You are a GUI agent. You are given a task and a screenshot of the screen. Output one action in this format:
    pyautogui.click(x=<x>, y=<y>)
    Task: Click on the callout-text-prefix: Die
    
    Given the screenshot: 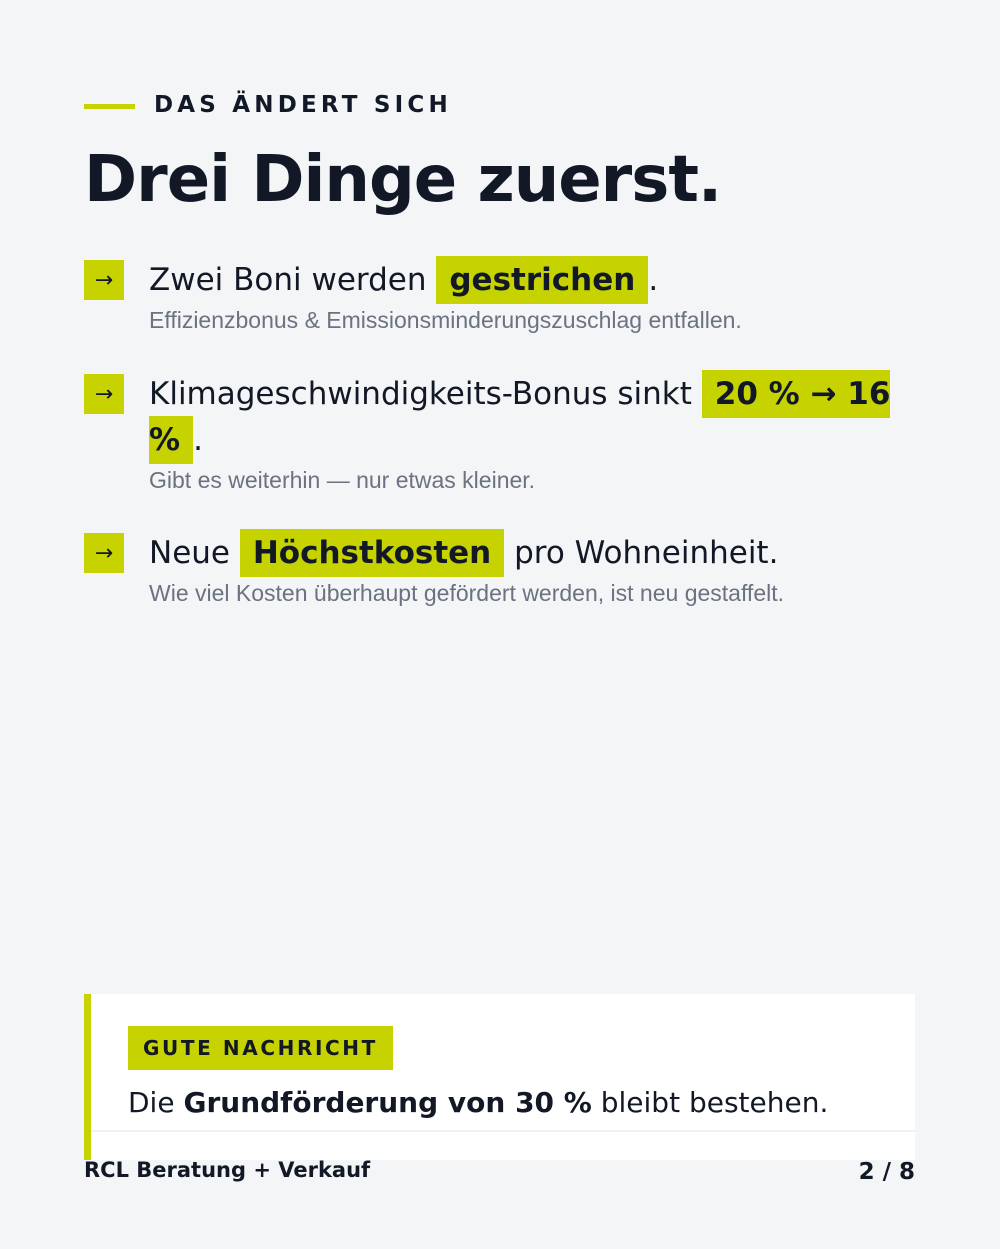 What is the action you would take?
    pyautogui.click(x=156, y=1102)
    